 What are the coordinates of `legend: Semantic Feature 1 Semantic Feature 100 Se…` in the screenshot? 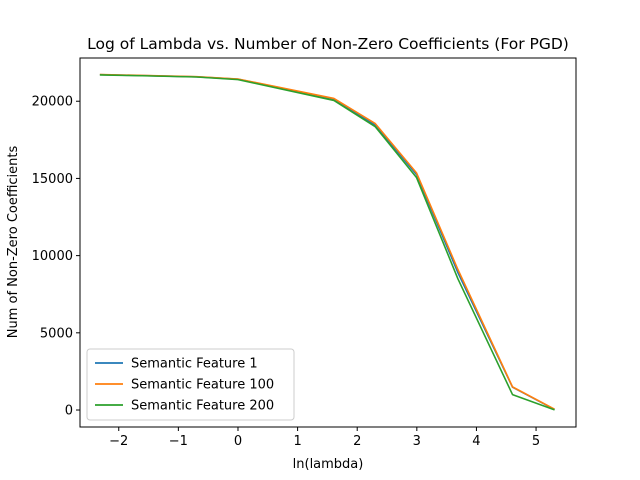 It's located at (190, 384).